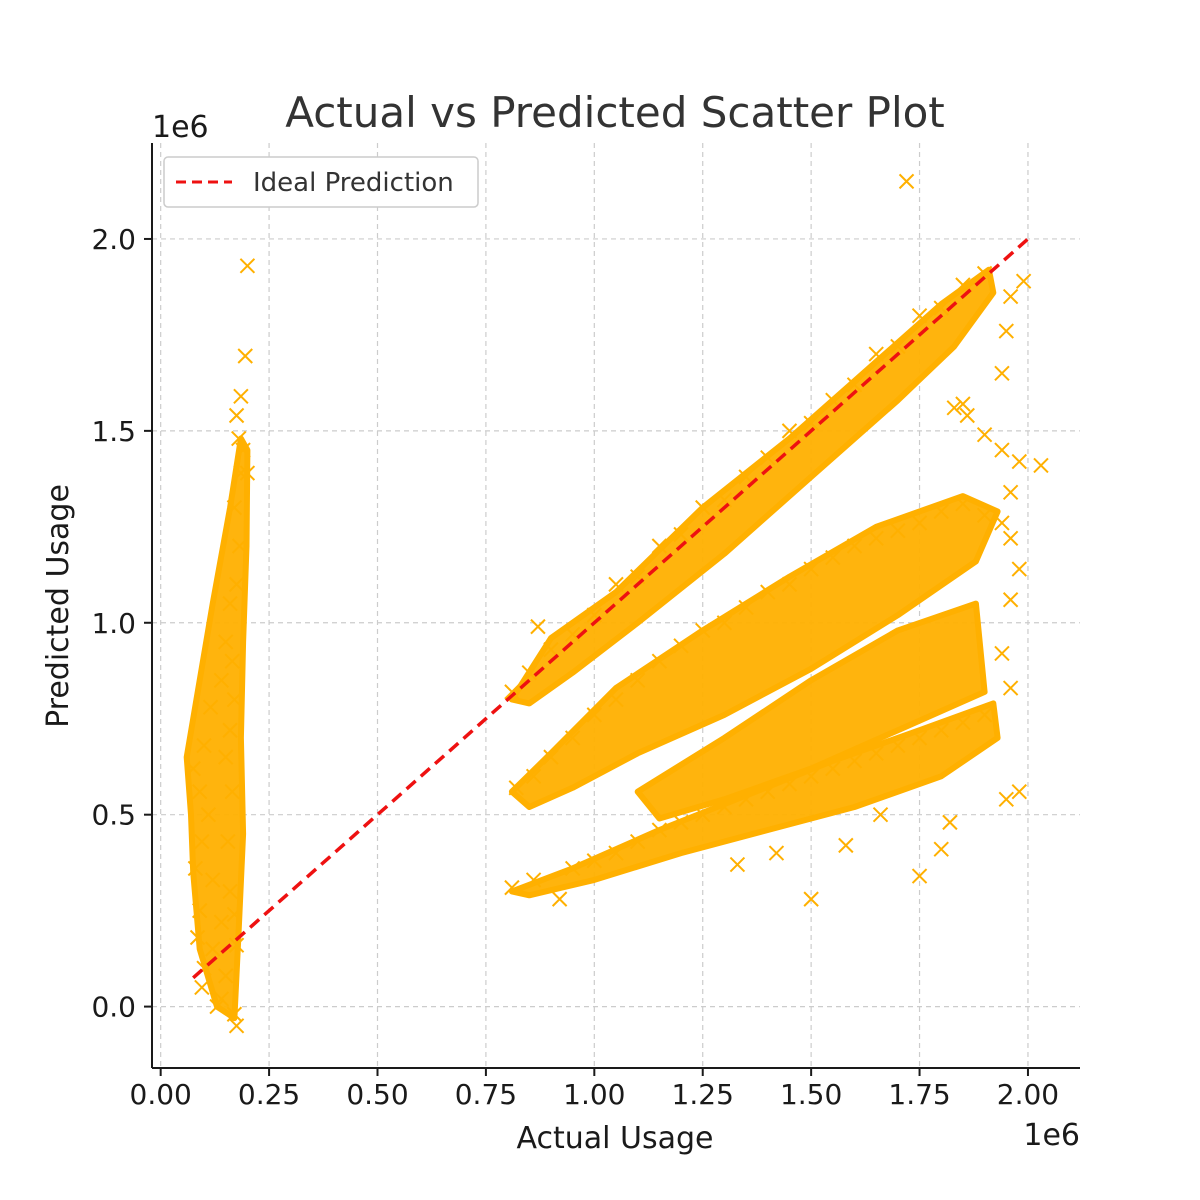 The width and height of the screenshot is (1200, 1200). What do you see at coordinates (811, 1094) in the screenshot?
I see `x-tick-label: 1.50` at bounding box center [811, 1094].